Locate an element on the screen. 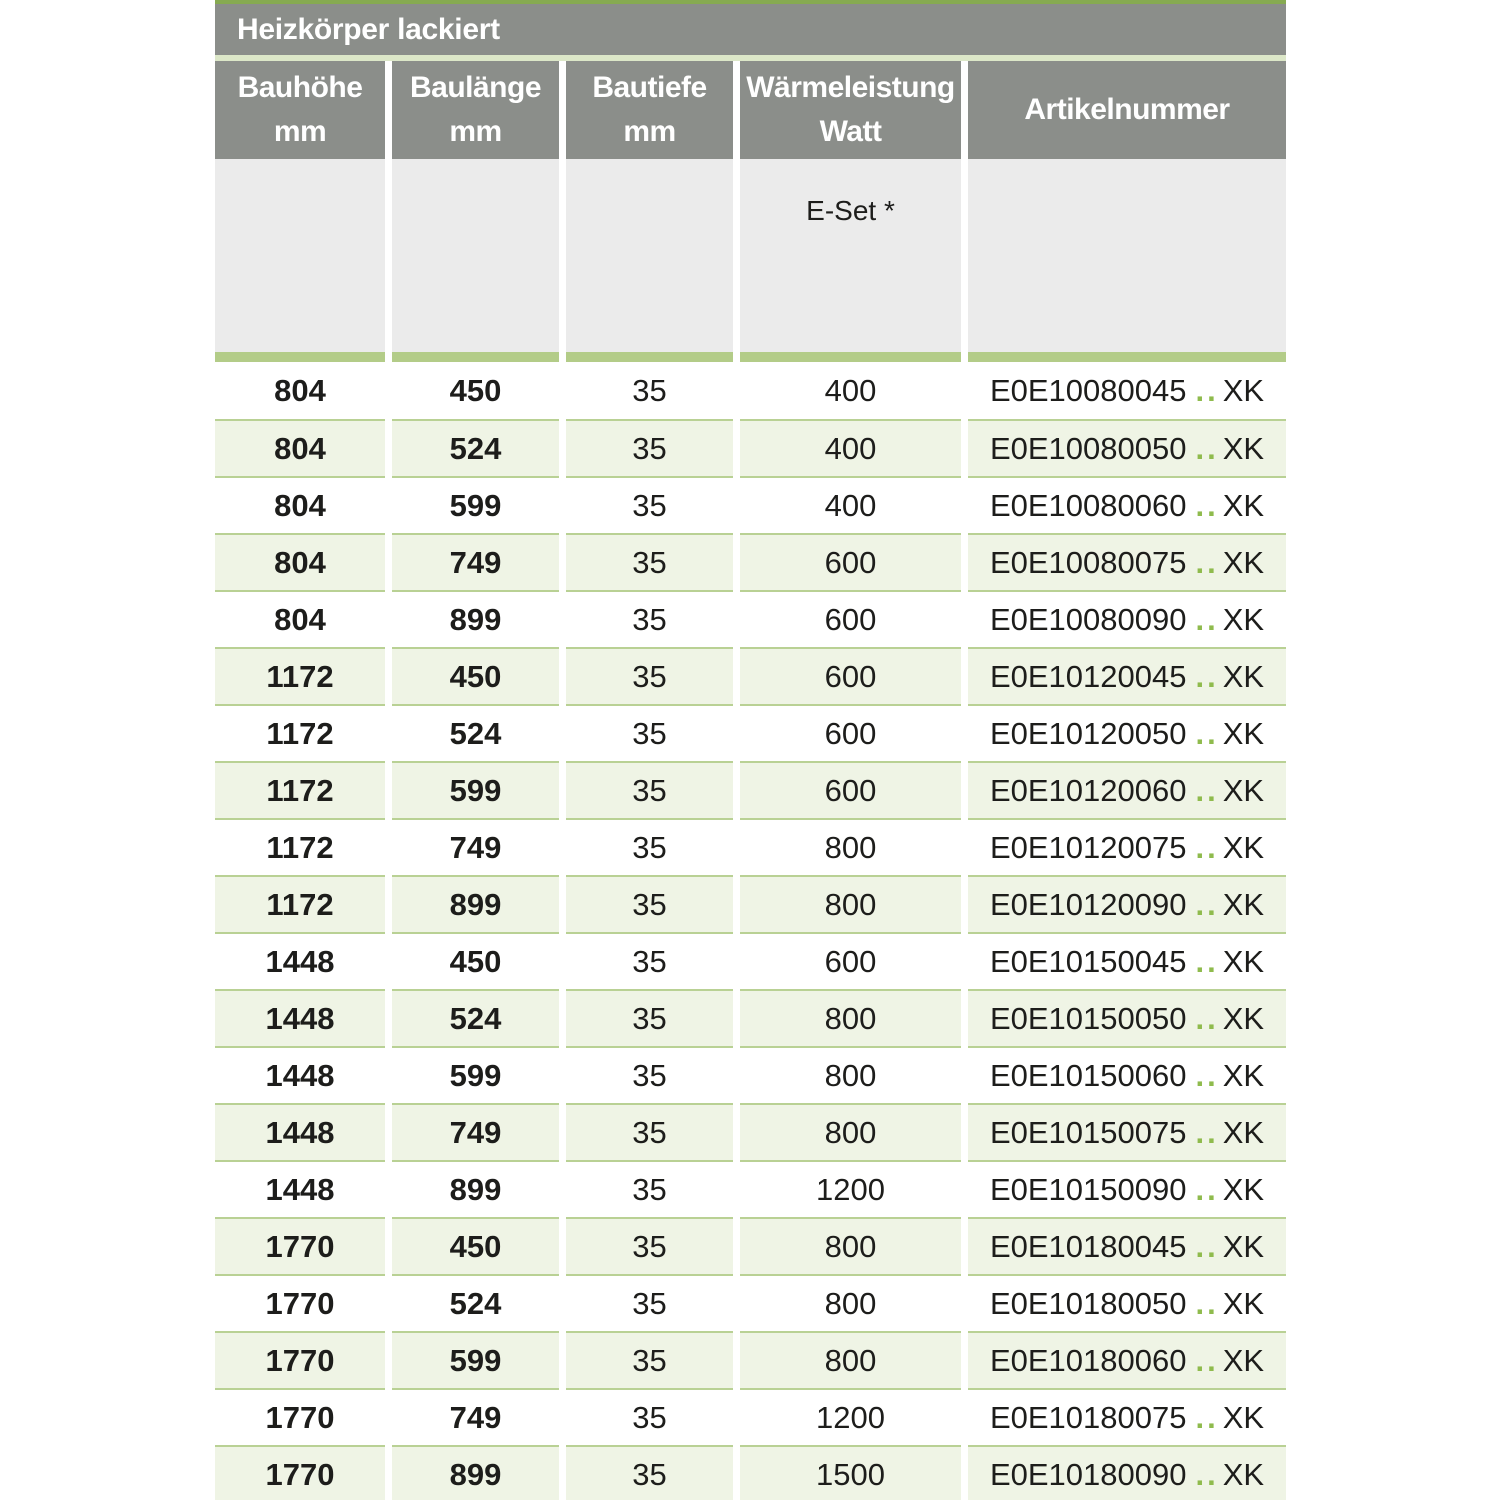 The width and height of the screenshot is (1500, 1500). cell-baulaenge: 524 is located at coordinates (475, 1017).